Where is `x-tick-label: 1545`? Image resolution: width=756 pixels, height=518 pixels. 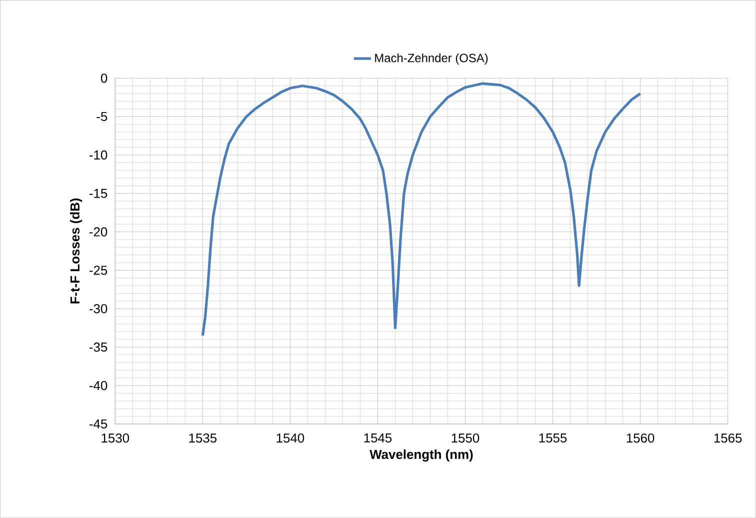 x-tick-label: 1545 is located at coordinates (378, 437).